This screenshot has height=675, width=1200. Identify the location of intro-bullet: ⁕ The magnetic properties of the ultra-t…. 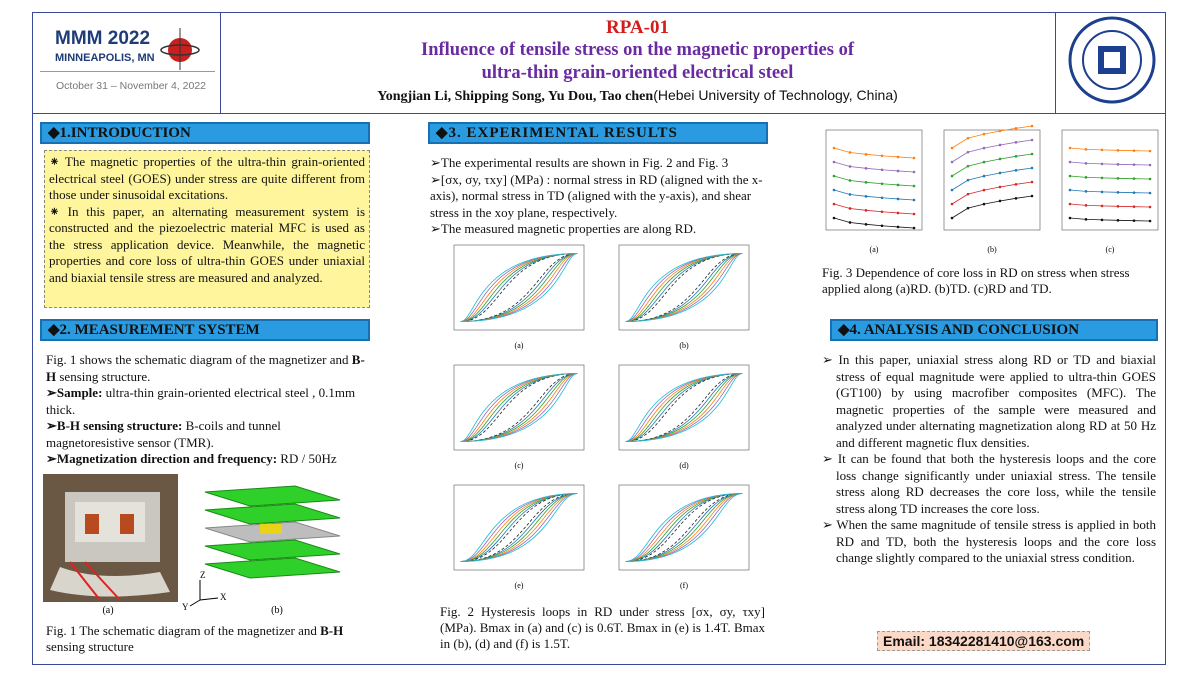
(207, 178).